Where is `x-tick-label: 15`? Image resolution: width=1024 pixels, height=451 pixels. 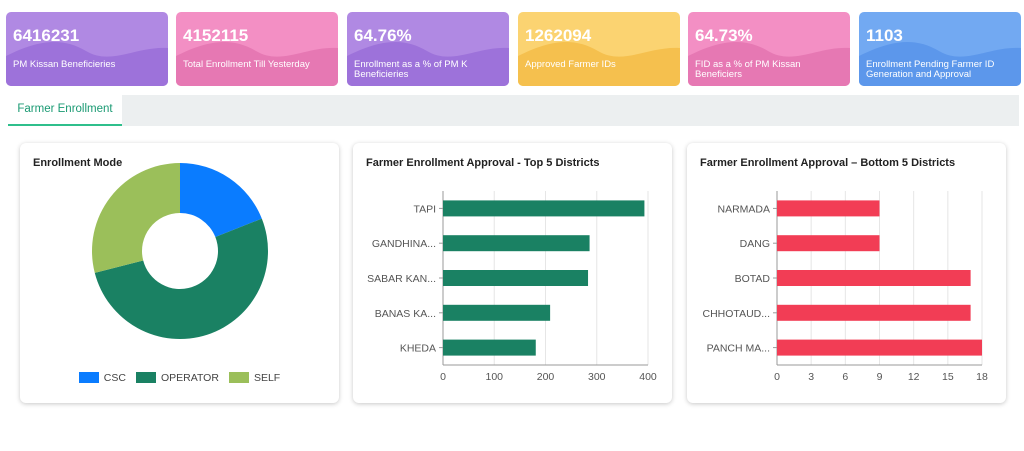
x-tick-label: 15 is located at coordinates (948, 377).